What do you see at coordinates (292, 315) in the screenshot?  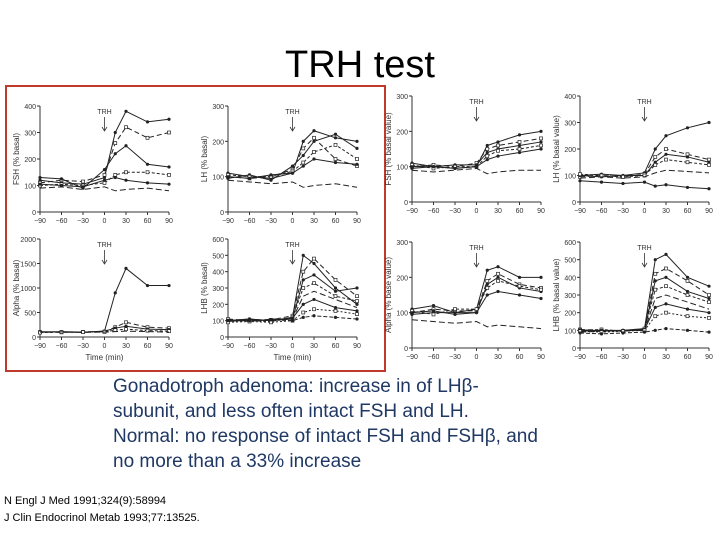 I see `series-line-g` at bounding box center [292, 315].